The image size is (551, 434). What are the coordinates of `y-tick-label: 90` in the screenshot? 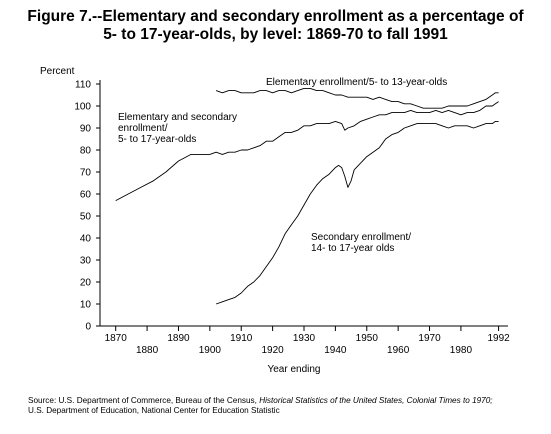 It's located at (86, 129).